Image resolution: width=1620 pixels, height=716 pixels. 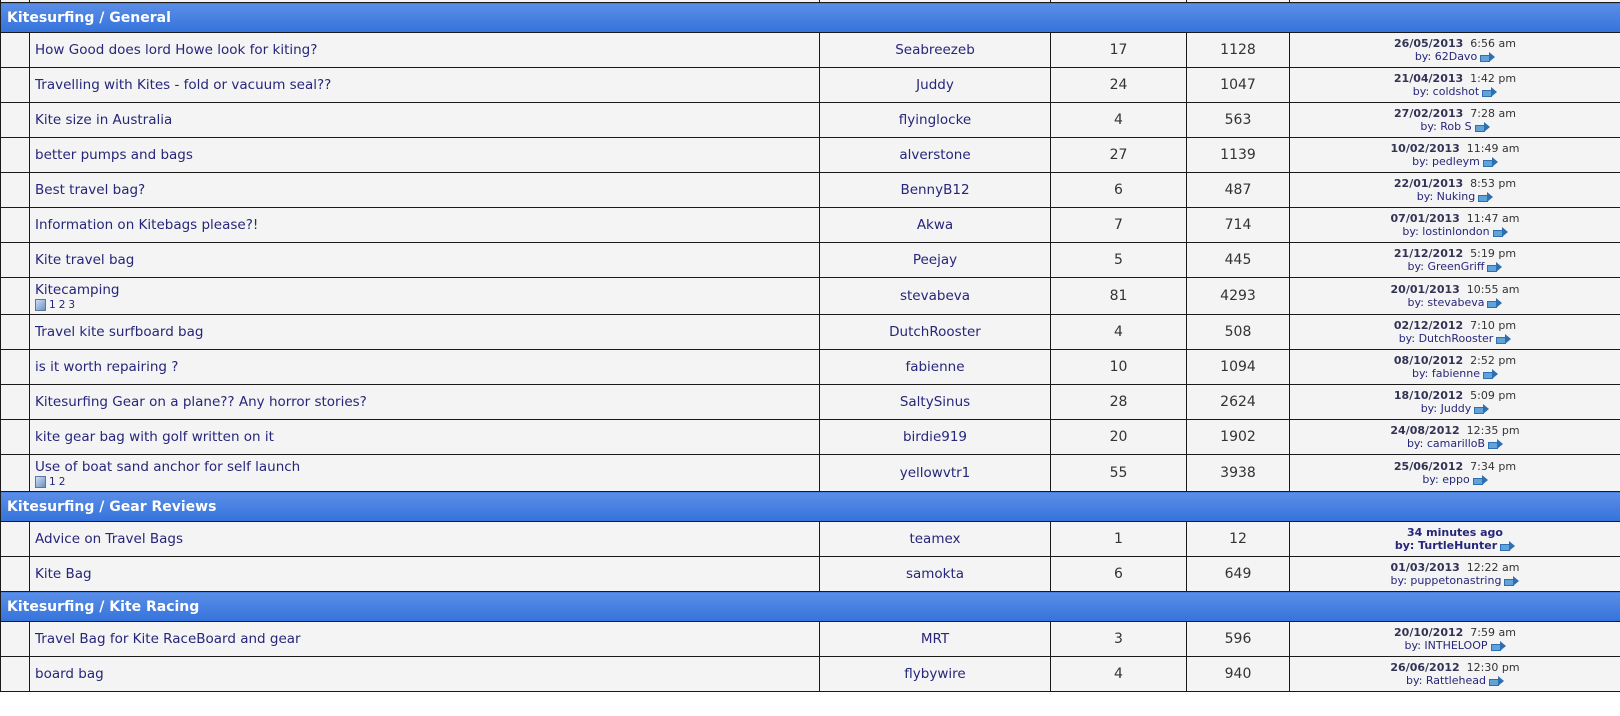 I want to click on topic-replies: 81, so click(x=1118, y=296).